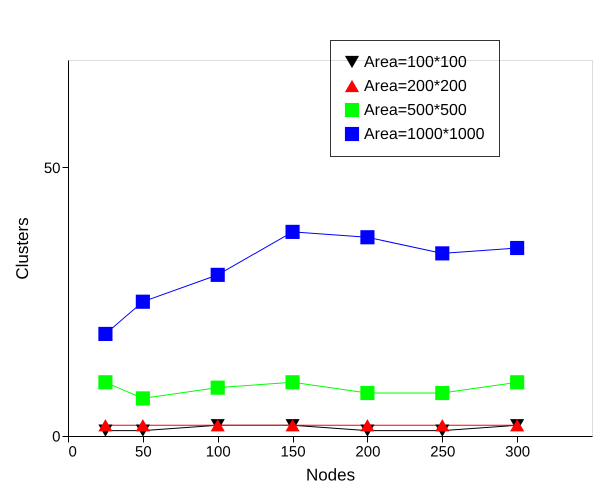 The height and width of the screenshot is (491, 601). Describe the element at coordinates (293, 452) in the screenshot. I see `x-tick-label: 150` at that location.